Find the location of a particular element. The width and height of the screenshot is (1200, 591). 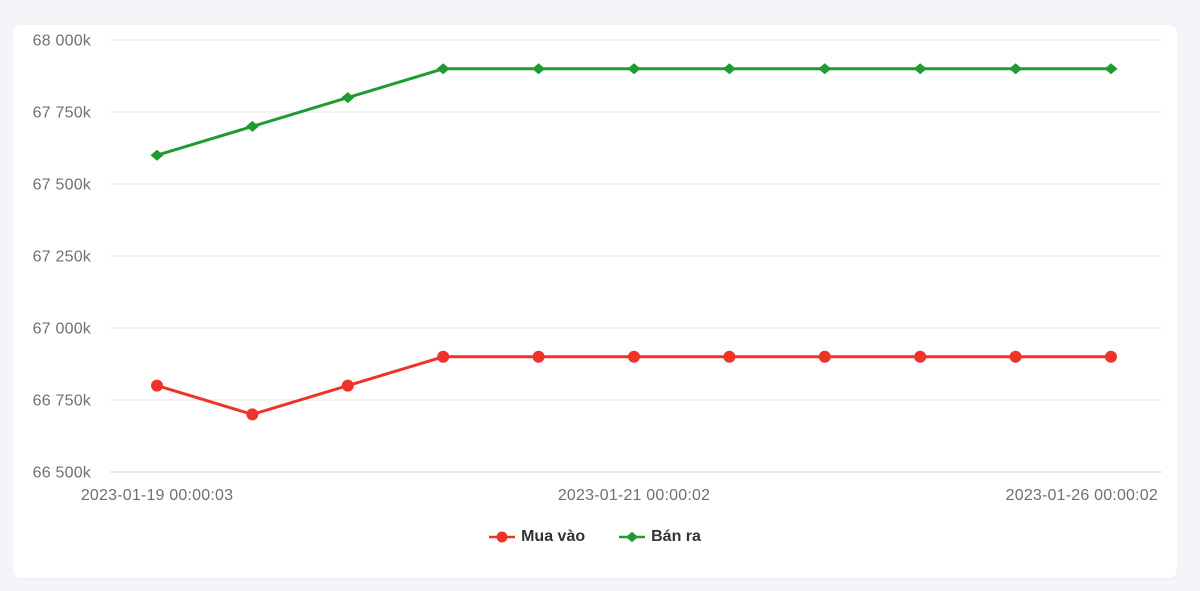

y-axis-label: 67 250k is located at coordinates (62, 257).